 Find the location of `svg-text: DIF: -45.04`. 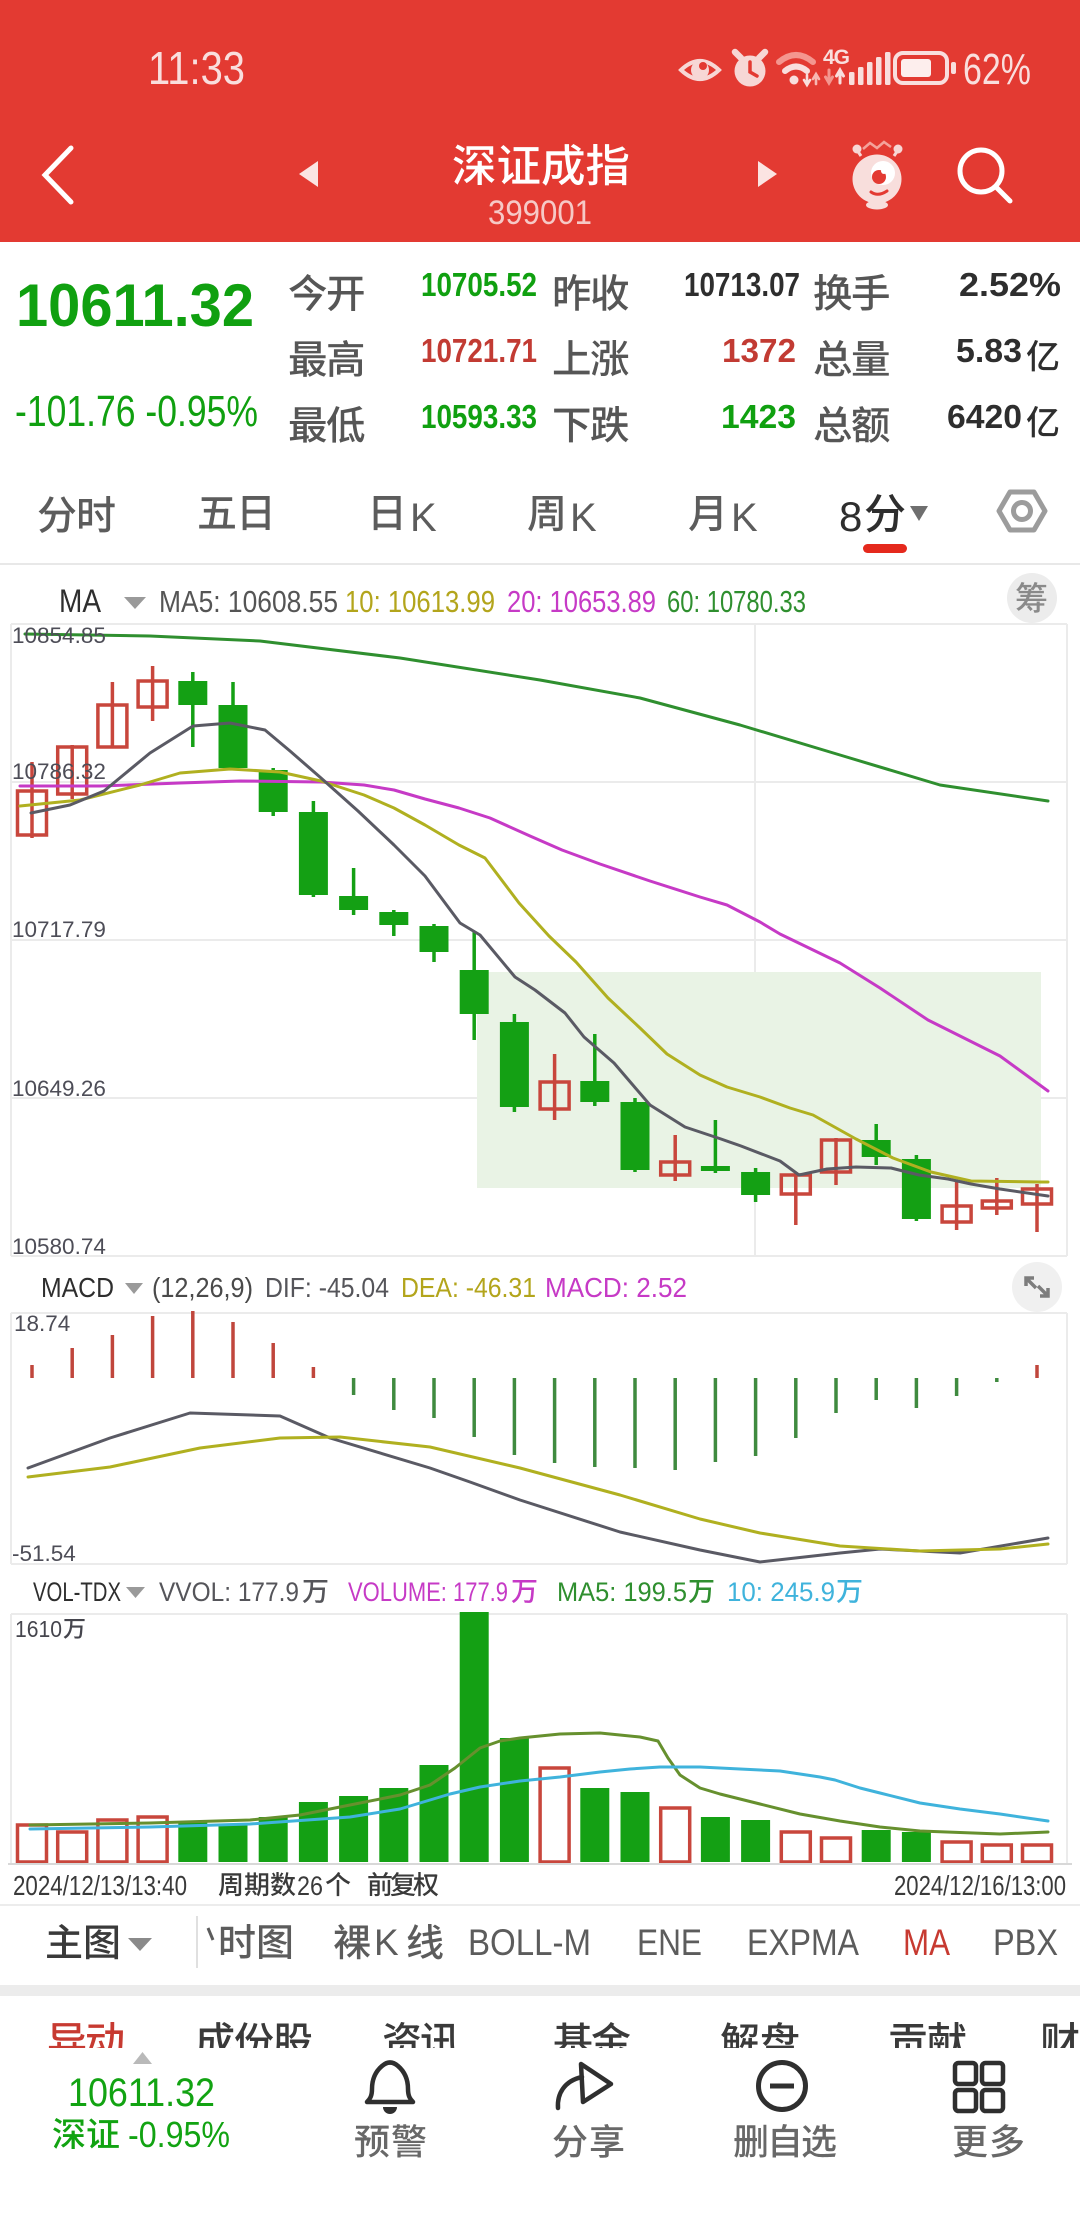

svg-text: DIF: -45.04 is located at coordinates (327, 1287).